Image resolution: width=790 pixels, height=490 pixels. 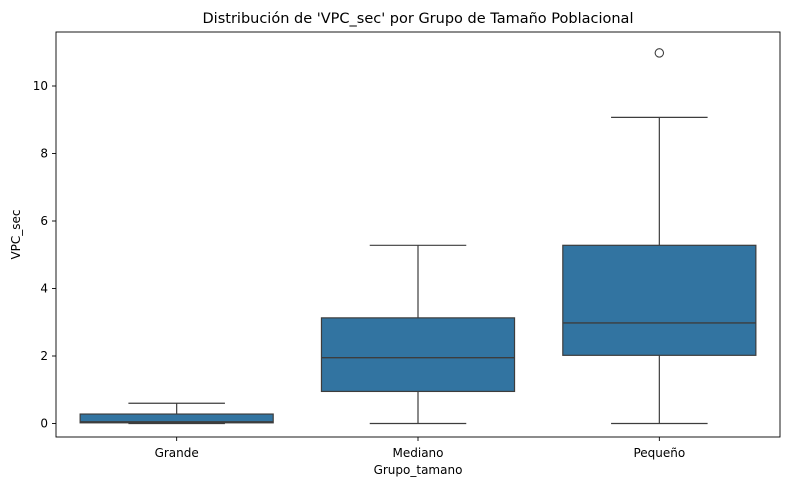 What do you see at coordinates (44, 424) in the screenshot?
I see `y-tick-label: 0` at bounding box center [44, 424].